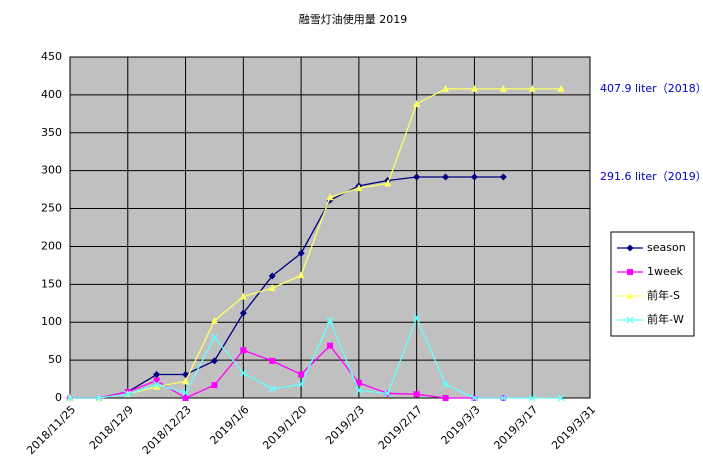 This screenshot has height=469, width=703. I want to click on x-tick-label: 2019/2/17, so click(400, 427).